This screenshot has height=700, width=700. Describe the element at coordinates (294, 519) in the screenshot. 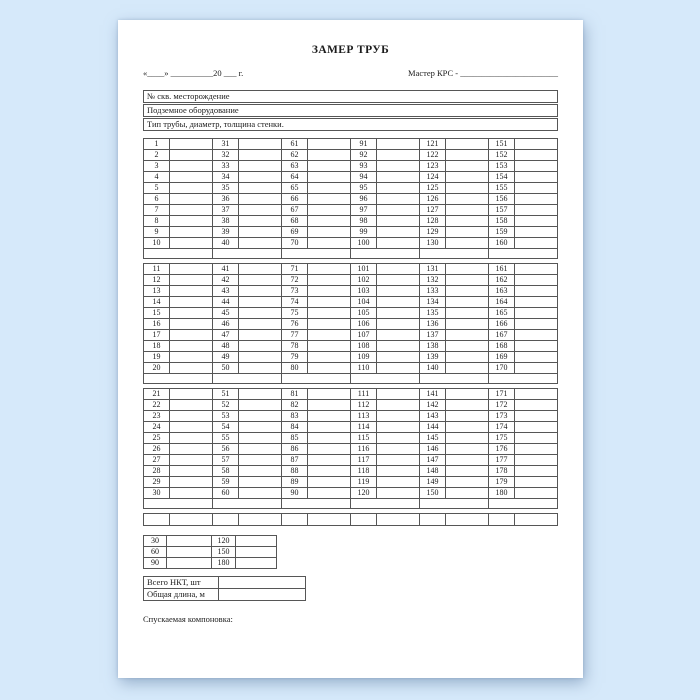

I see `extra-number-cell` at that location.